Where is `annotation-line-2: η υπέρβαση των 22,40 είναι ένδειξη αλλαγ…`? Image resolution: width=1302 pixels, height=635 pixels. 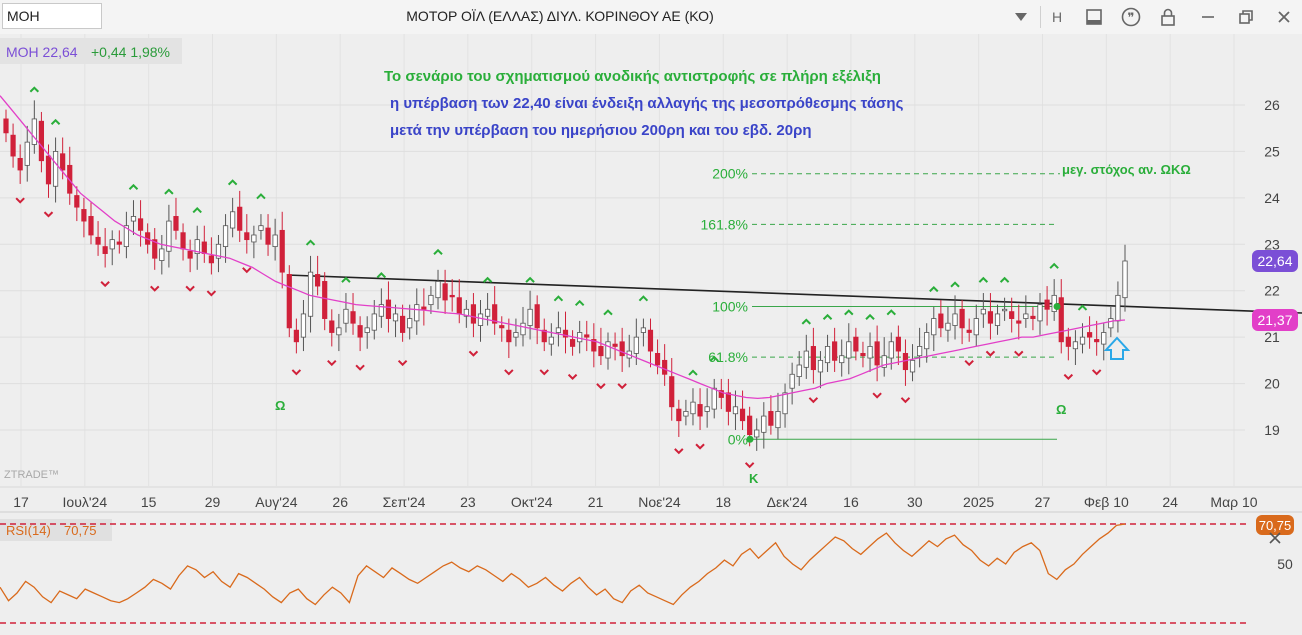 annotation-line-2: η υπέρβαση των 22,40 είναι ένδειξη αλλαγ… is located at coordinates (647, 103).